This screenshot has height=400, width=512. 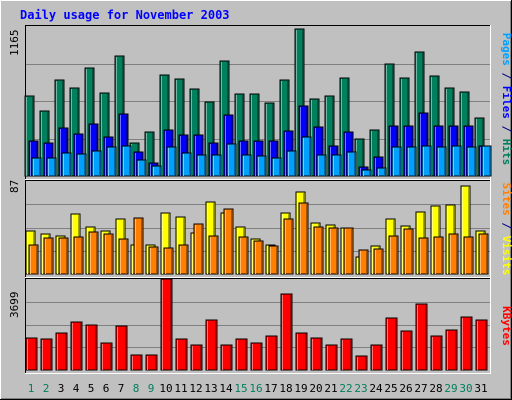 I want to click on panel-1-legend-label: Pages / Files / Hits, so click(x=506, y=99).